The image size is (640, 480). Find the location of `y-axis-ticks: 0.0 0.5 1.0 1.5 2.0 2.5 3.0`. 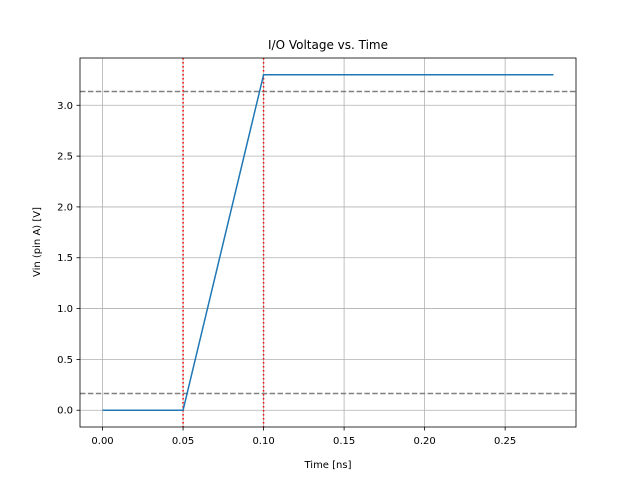

y-axis-ticks: 0.0 0.5 1.0 1.5 2.0 2.5 3.0 is located at coordinates (68, 259).